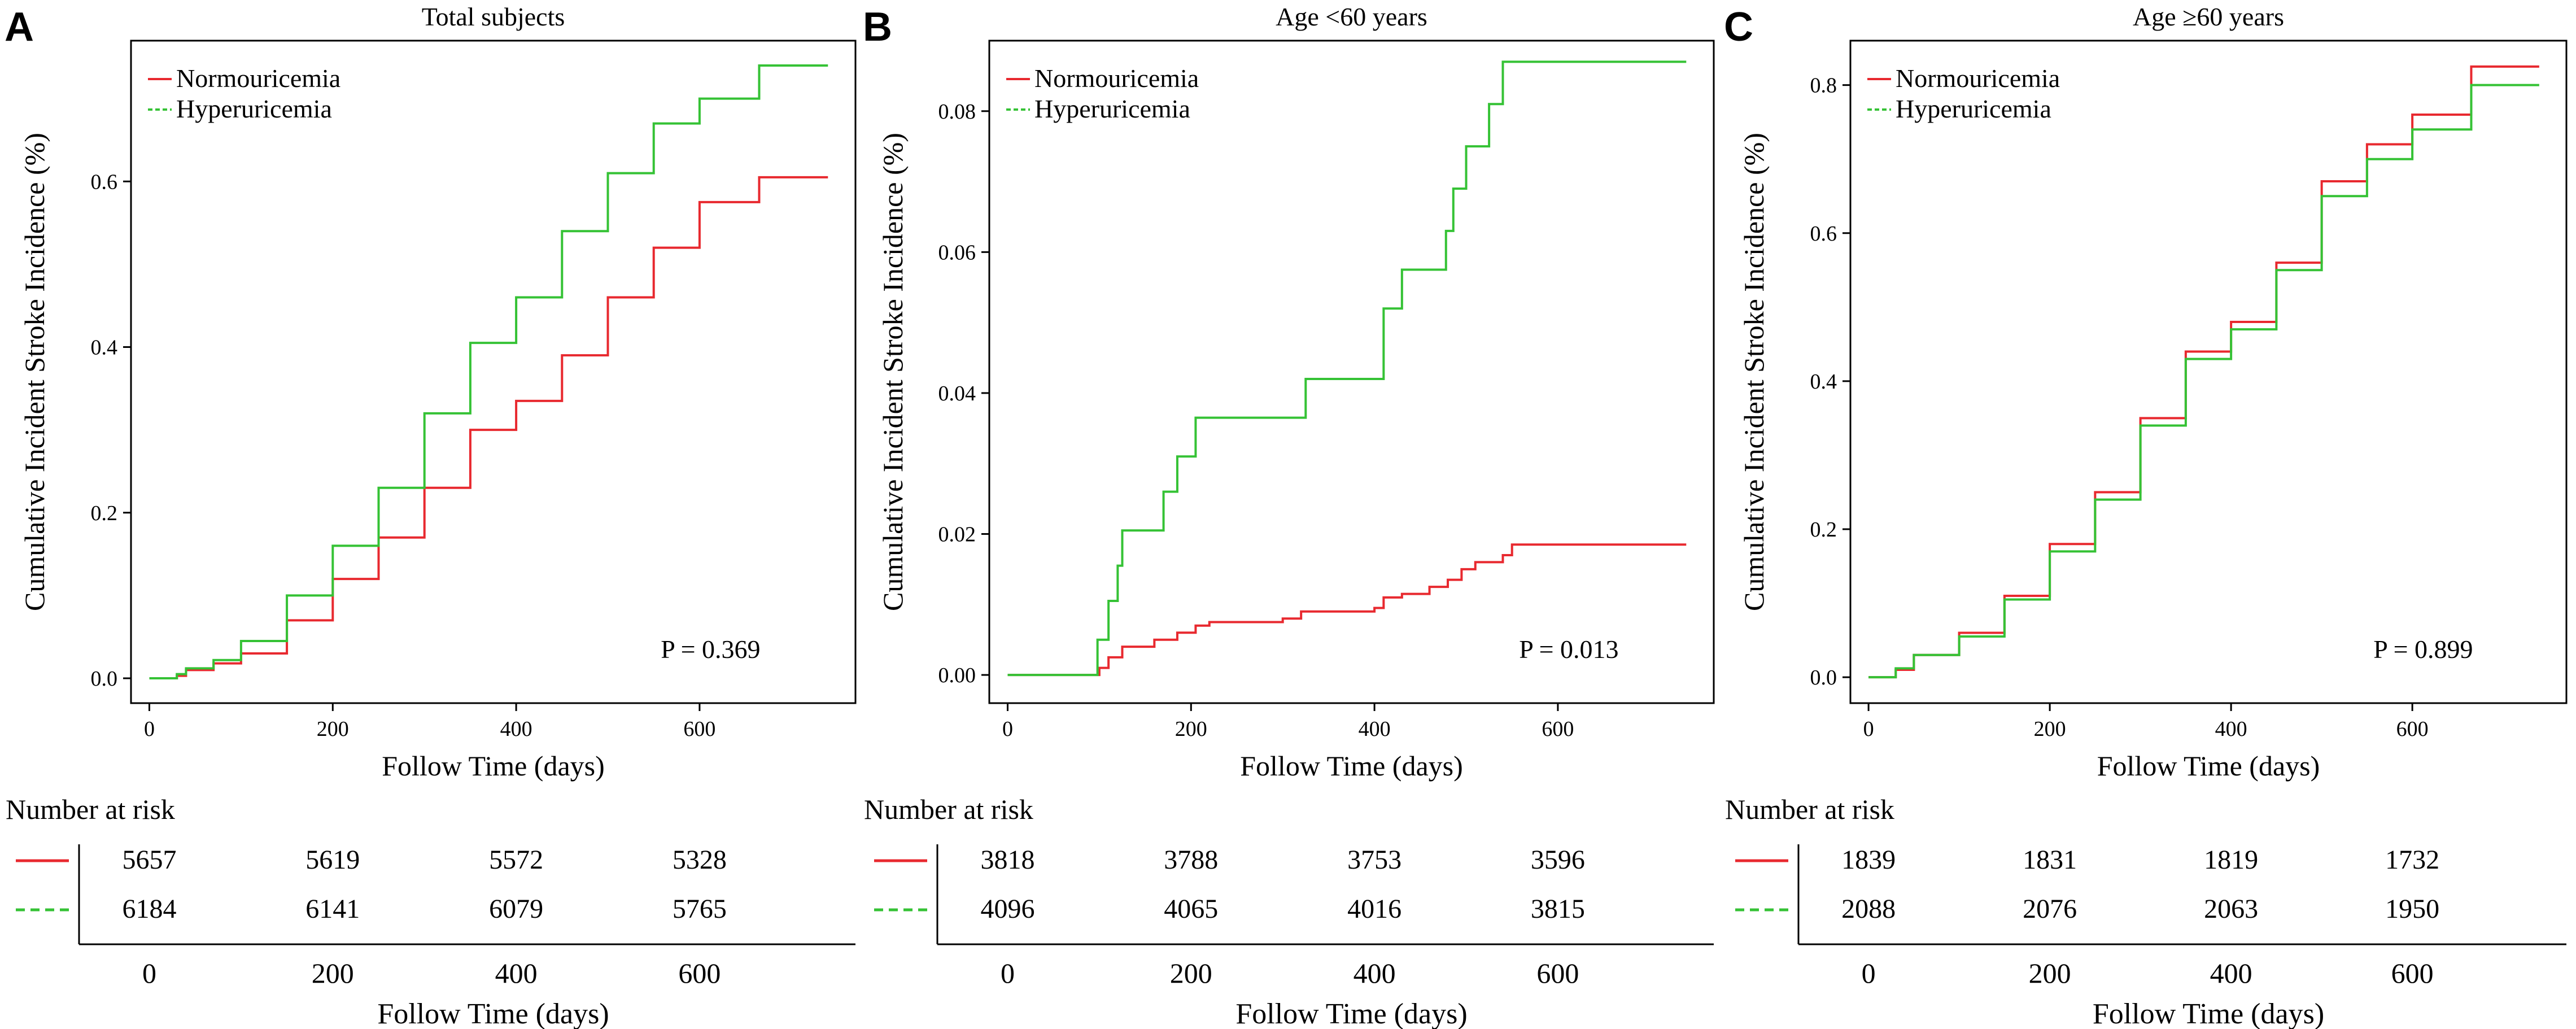 Image resolution: width=2576 pixels, height=1029 pixels. Describe the element at coordinates (1869, 909) in the screenshot. I see `risk-count: 2088` at that location.